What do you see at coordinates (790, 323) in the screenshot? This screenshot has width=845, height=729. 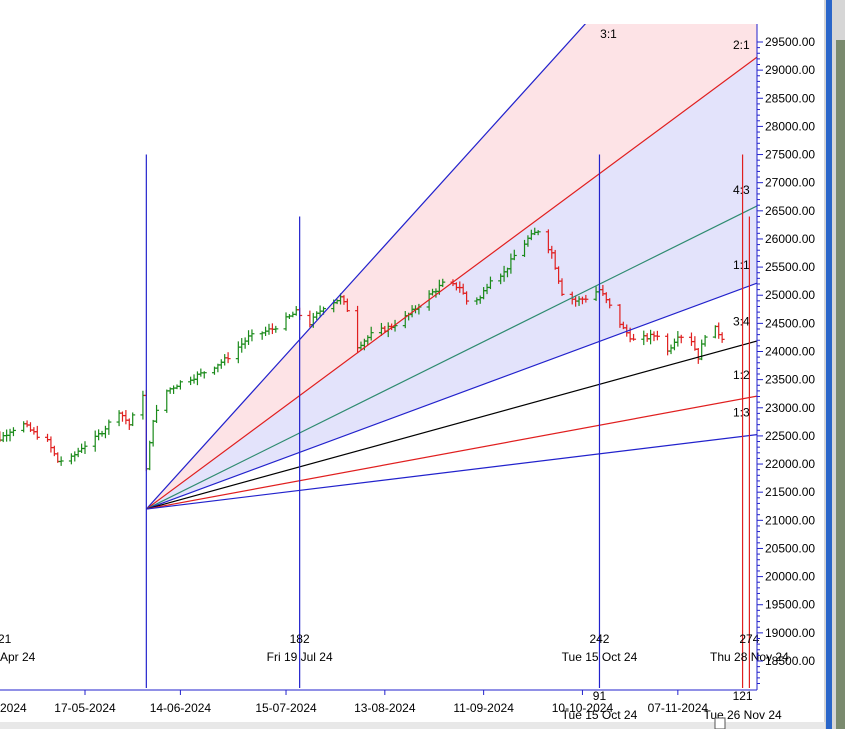 I see `y-tick-label: 24500.00` at bounding box center [790, 323].